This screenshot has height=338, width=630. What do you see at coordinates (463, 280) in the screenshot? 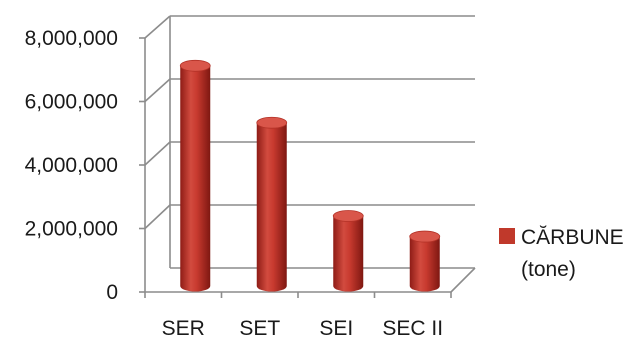
I see `floor-right-edge` at bounding box center [463, 280].